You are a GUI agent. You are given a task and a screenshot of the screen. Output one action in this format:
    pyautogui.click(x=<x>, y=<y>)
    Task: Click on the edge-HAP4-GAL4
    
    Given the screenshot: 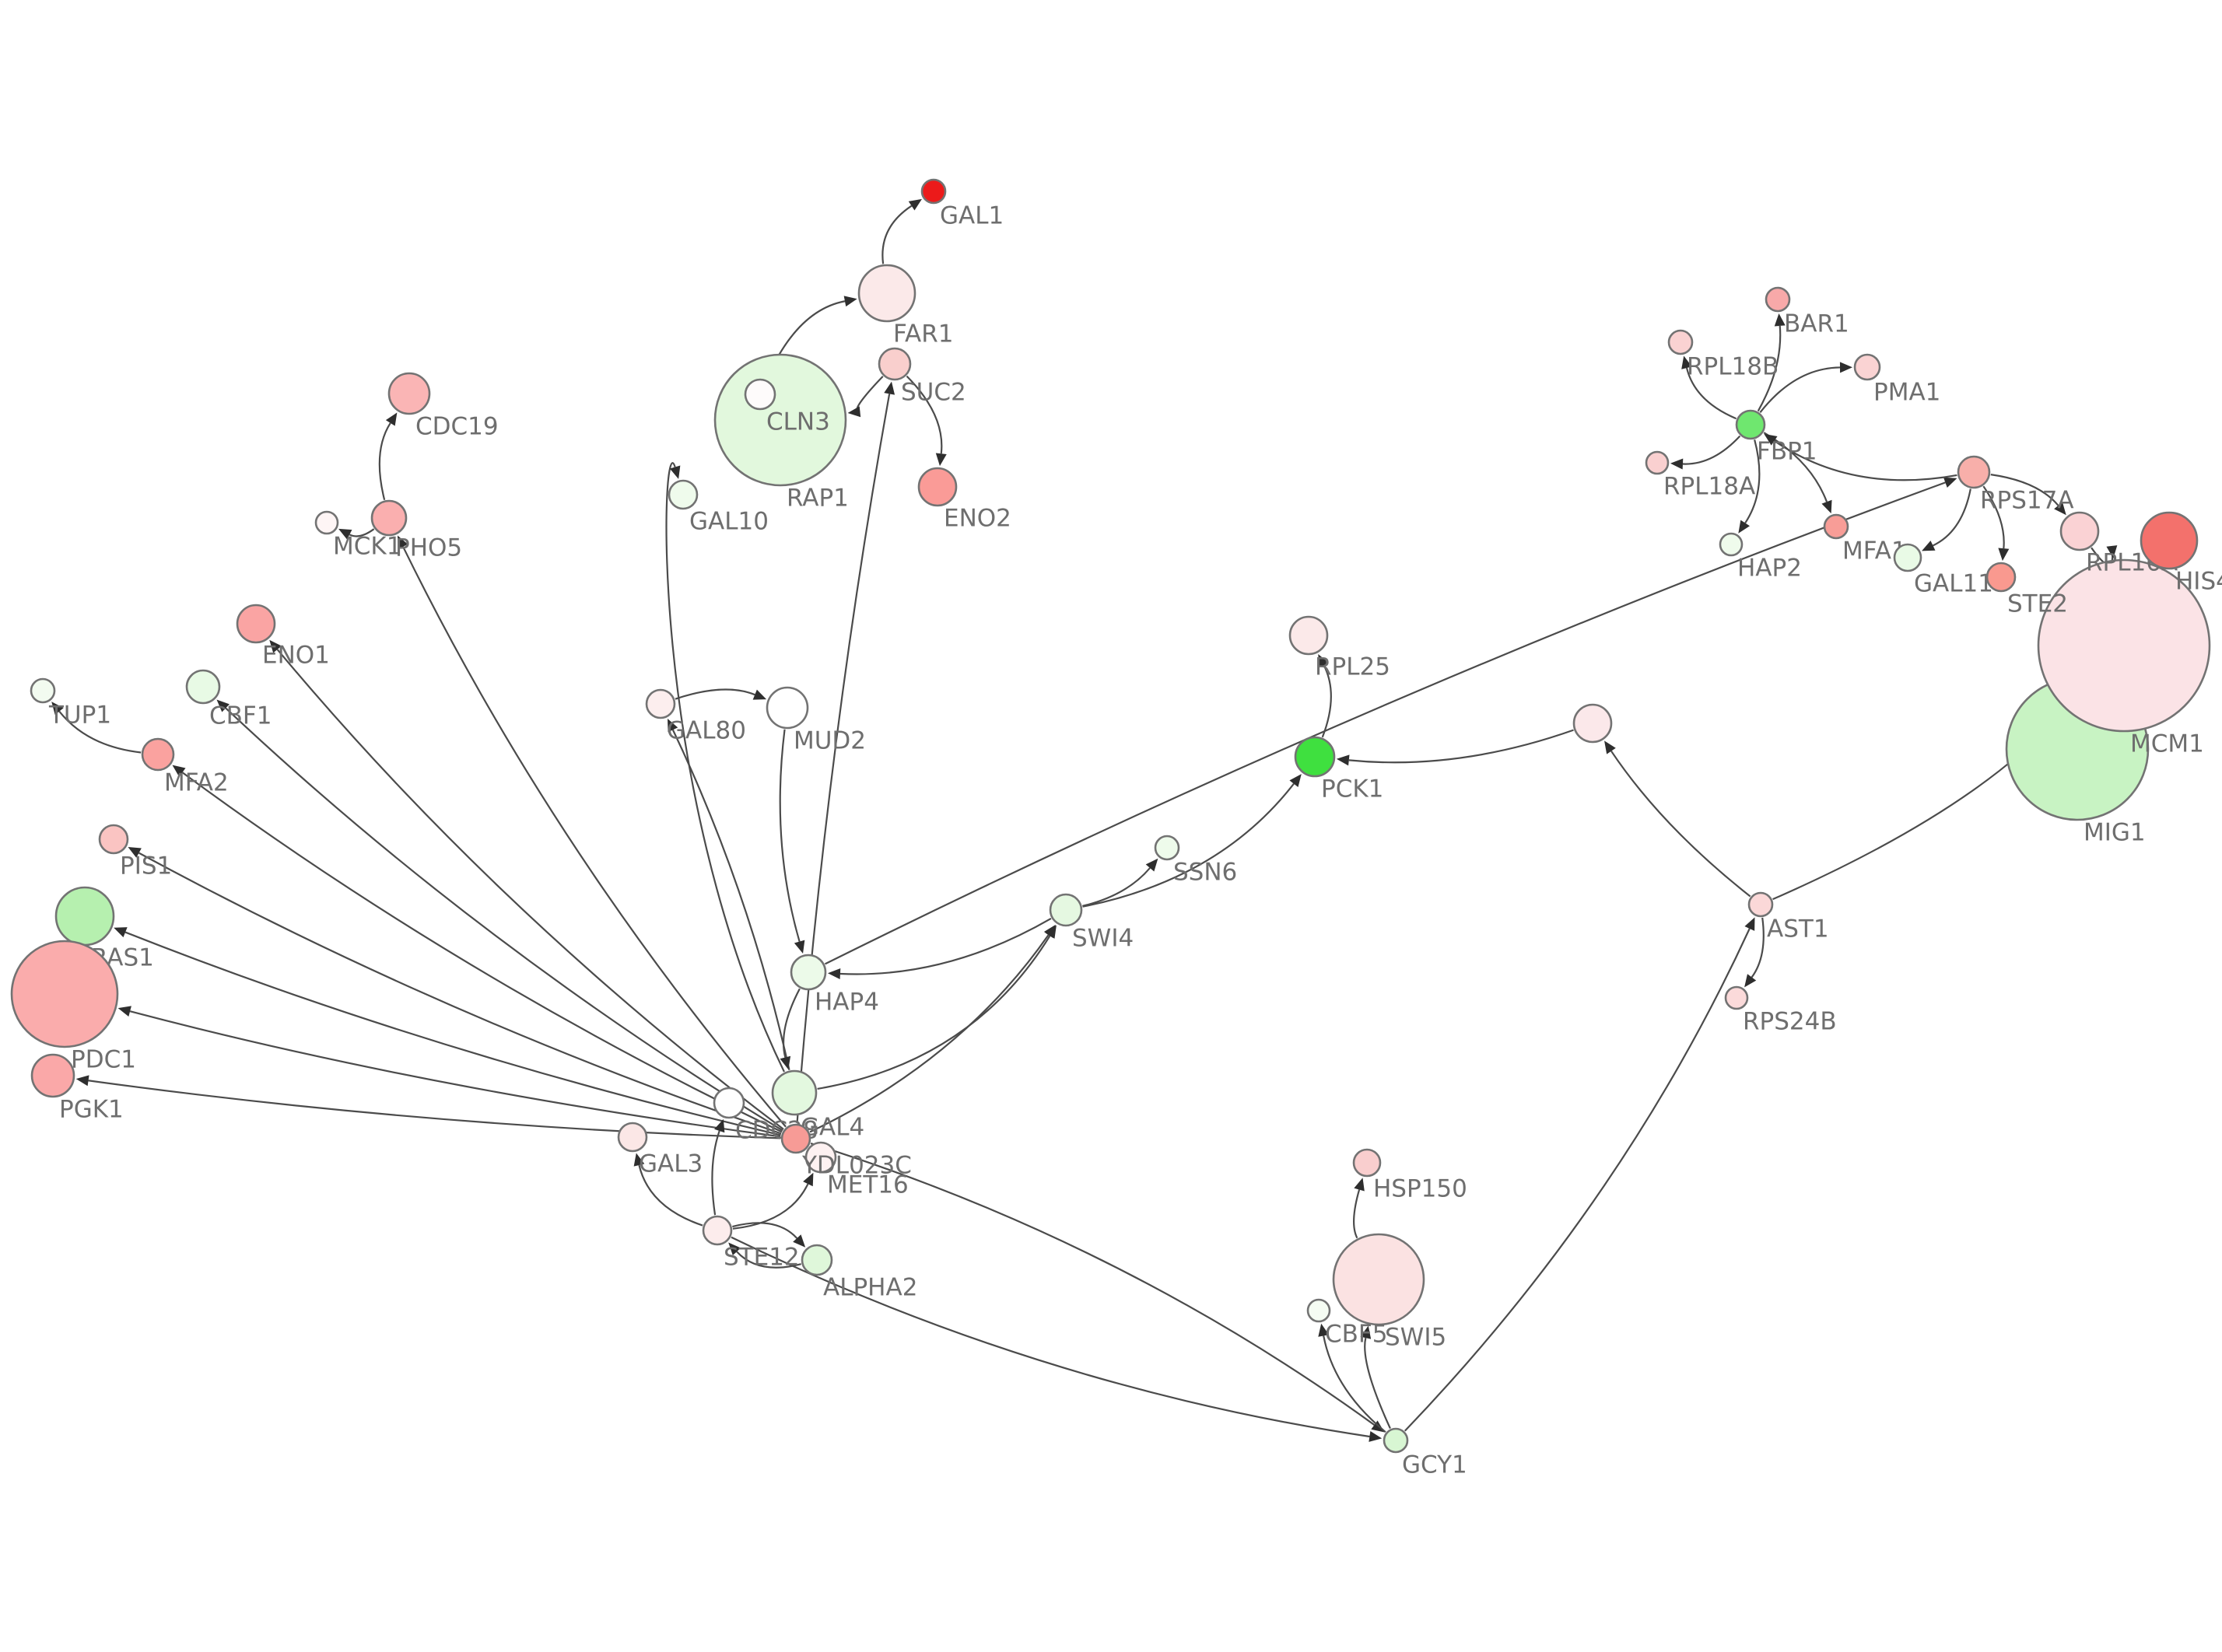 What is the action you would take?
    pyautogui.click(x=792, y=1023)
    